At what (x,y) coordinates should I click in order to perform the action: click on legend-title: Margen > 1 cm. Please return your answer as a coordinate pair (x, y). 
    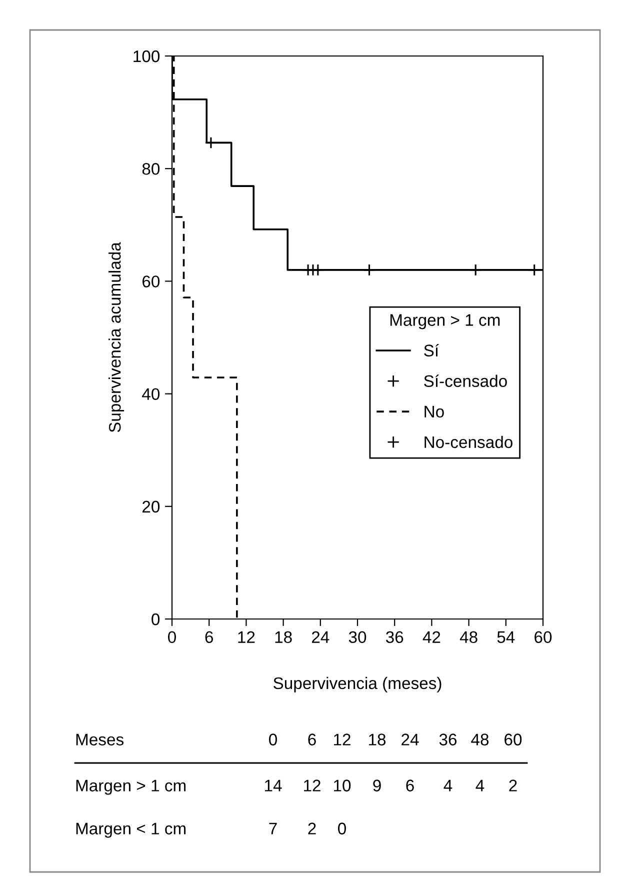
    Looking at the image, I should click on (445, 322).